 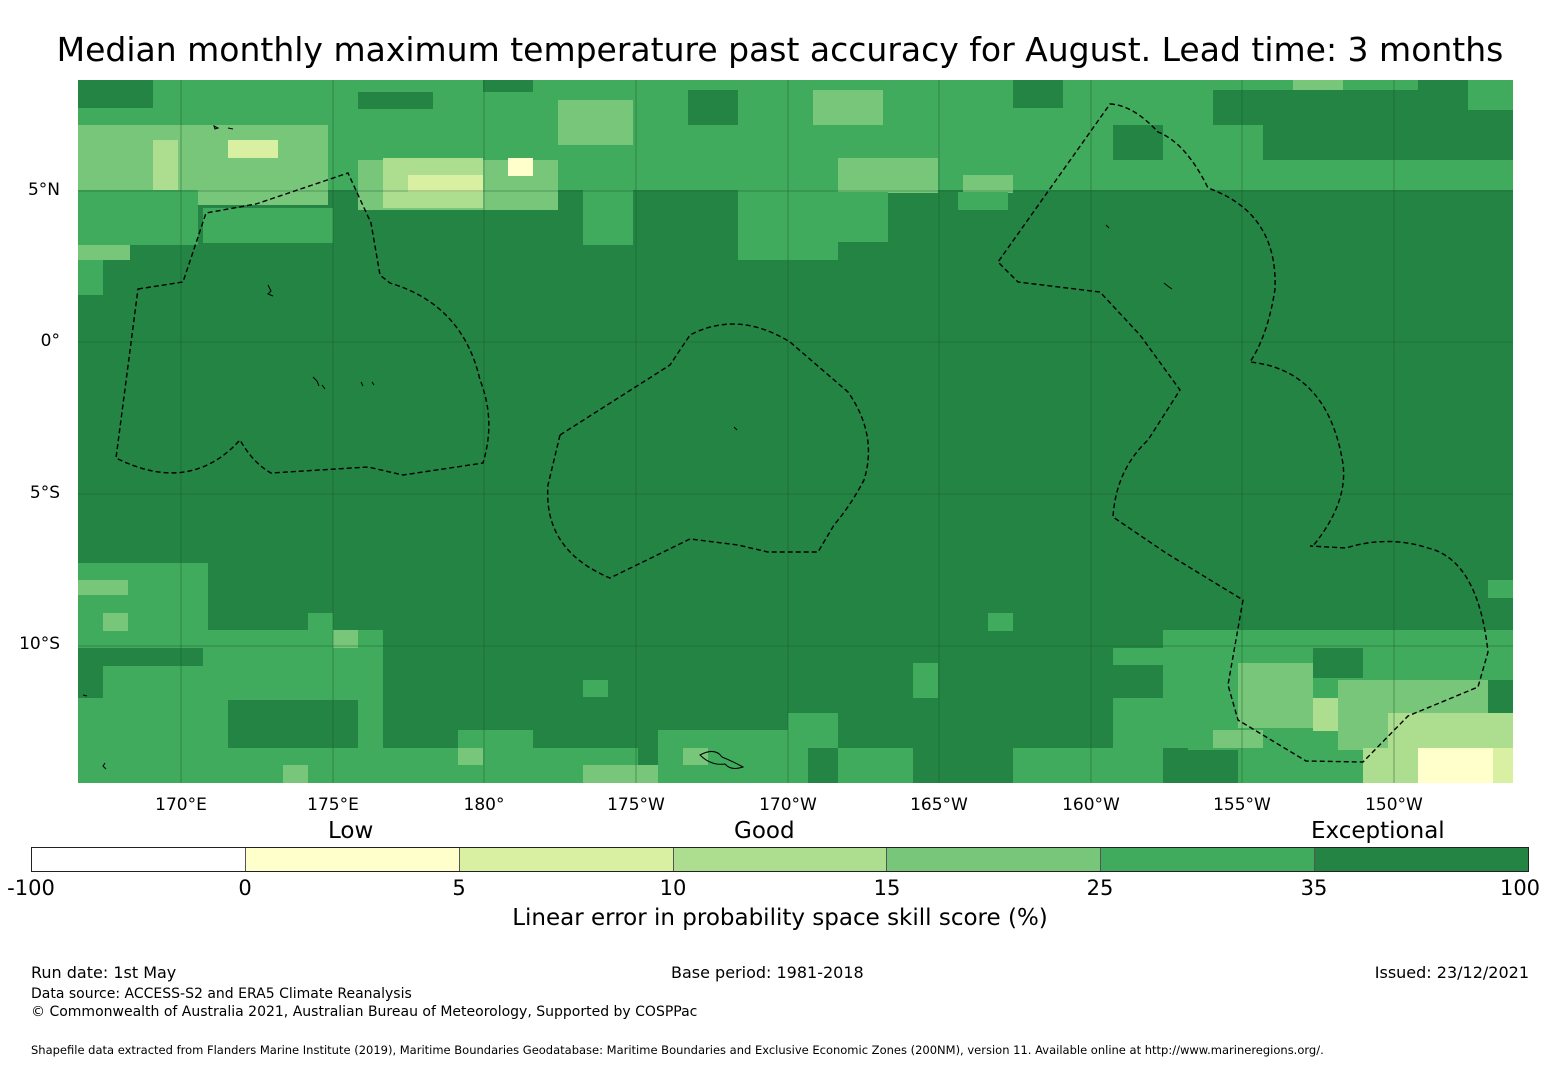 I want to click on colorbar-category-exceptional: Exceptional, so click(x=1378, y=831).